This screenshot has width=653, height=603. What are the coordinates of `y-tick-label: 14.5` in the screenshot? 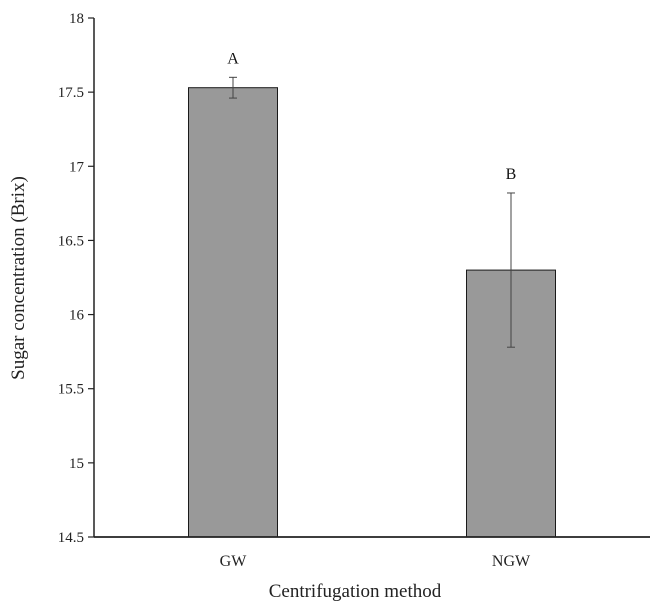 It's located at (71, 538).